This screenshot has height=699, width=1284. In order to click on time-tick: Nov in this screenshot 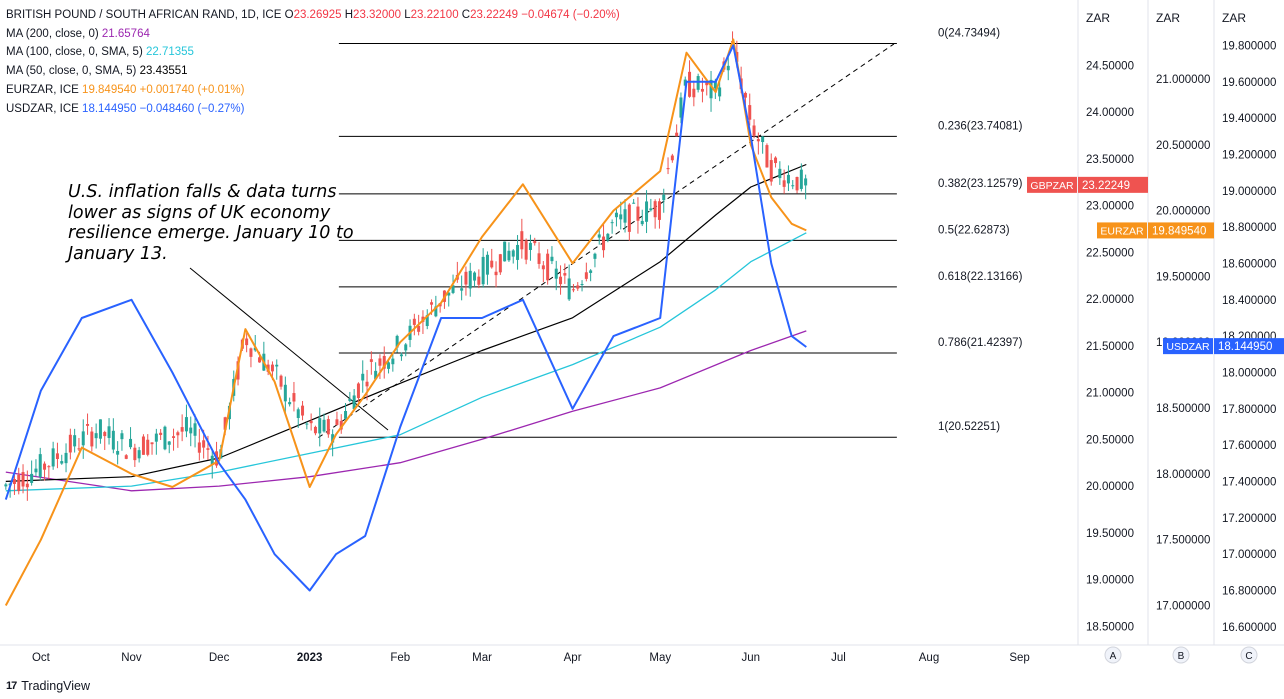, I will do `click(131, 658)`.